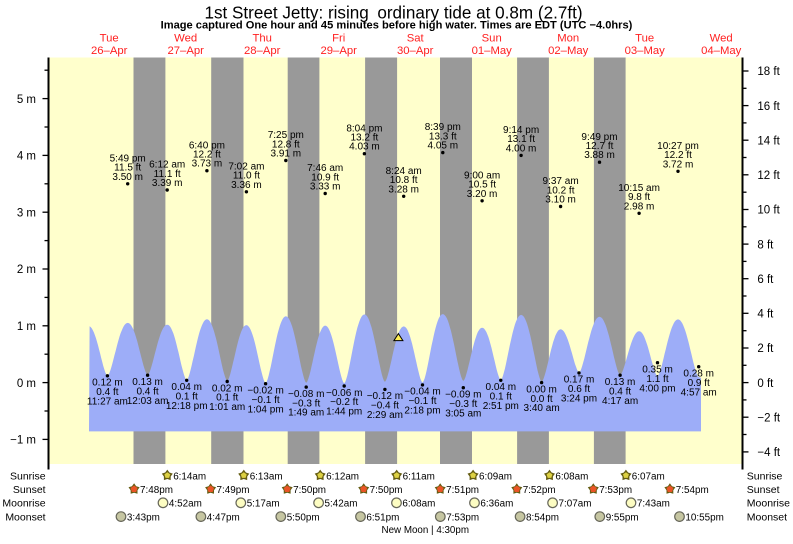 The height and width of the screenshot is (544, 793). Describe the element at coordinates (416, 39) in the screenshot. I see `svg-text: Sat` at that location.